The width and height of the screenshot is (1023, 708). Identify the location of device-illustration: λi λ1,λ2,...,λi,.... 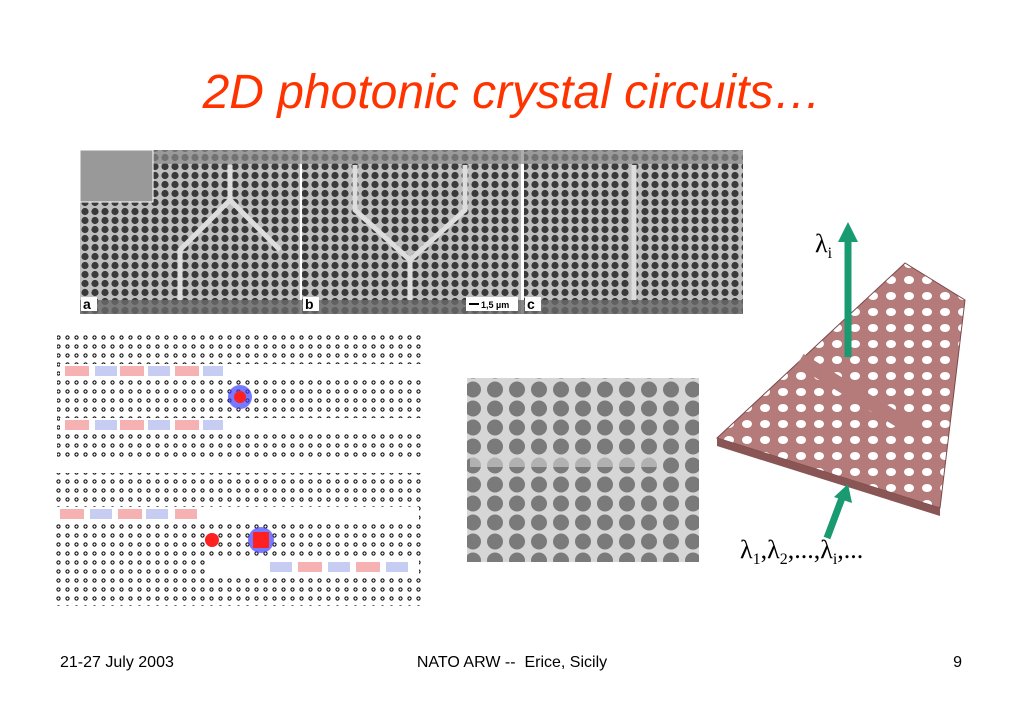
(841, 395).